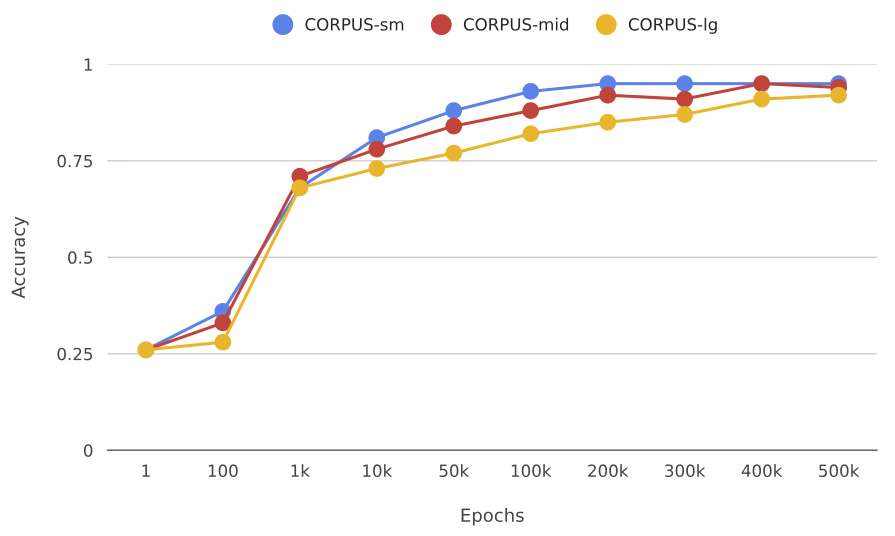 The image size is (895, 536). I want to click on x-tick-label: 400k, so click(762, 471).